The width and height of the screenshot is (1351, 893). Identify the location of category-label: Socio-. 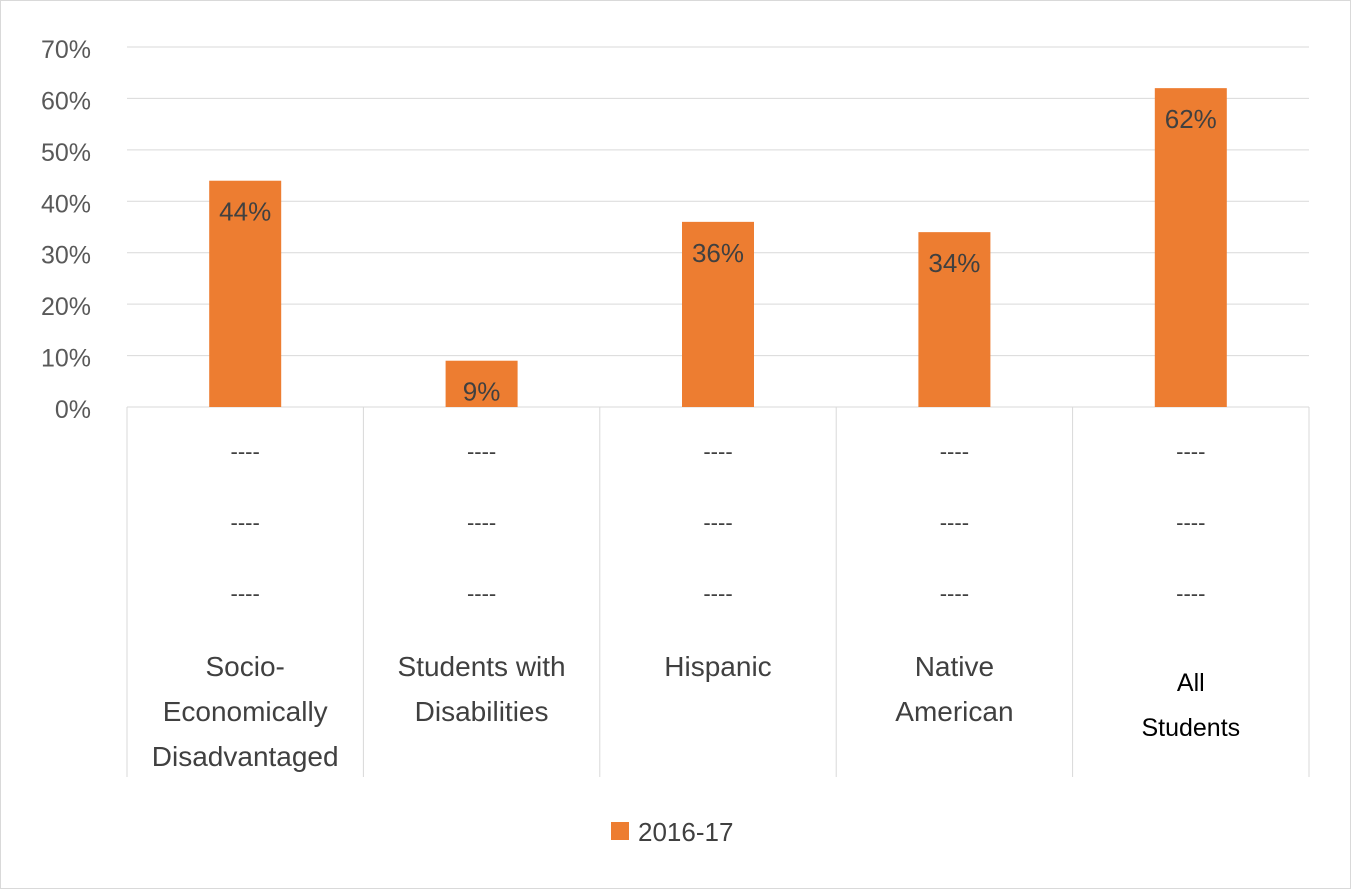
(245, 666).